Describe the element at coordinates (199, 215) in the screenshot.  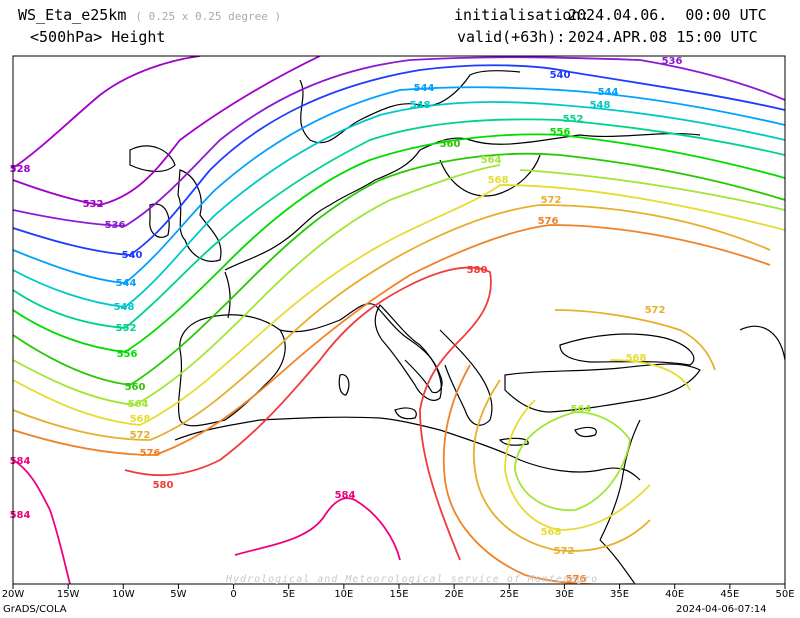
I see `british-isles-coast` at that location.